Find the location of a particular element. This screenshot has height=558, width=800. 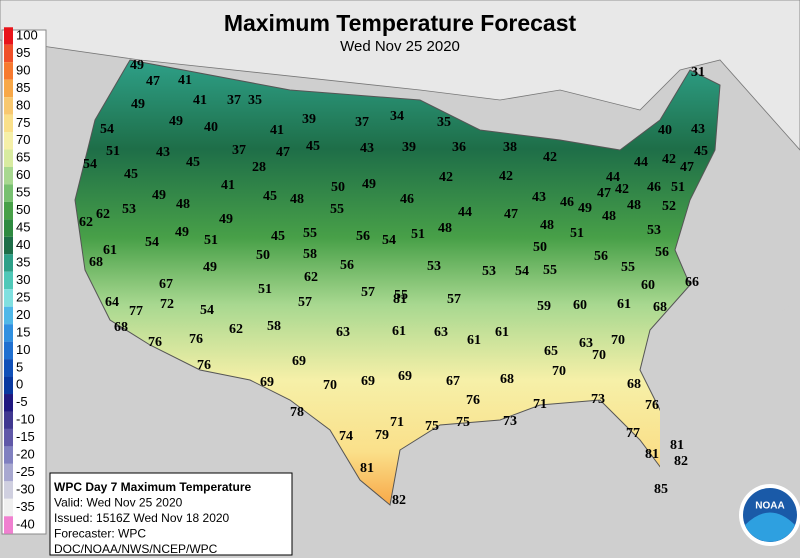

temperature: 71 is located at coordinates (397, 422).